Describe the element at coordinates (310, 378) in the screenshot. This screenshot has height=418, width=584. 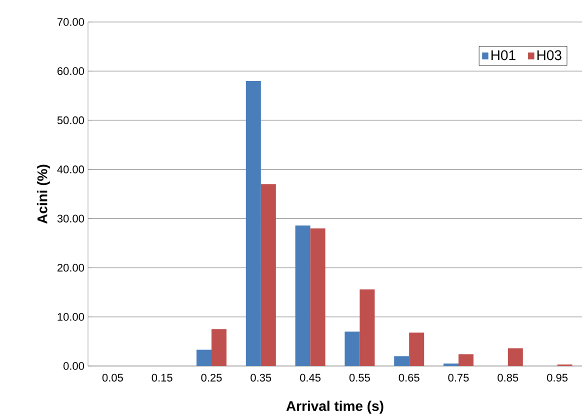
I see `x-tick-label: 0.45` at that location.